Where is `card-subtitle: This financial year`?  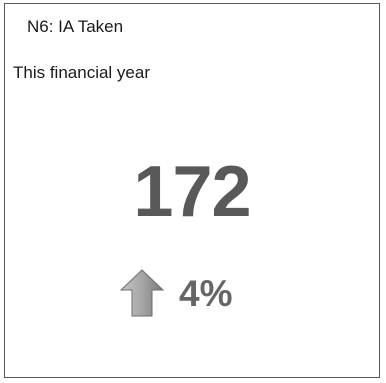 card-subtitle: This financial year is located at coordinates (82, 72).